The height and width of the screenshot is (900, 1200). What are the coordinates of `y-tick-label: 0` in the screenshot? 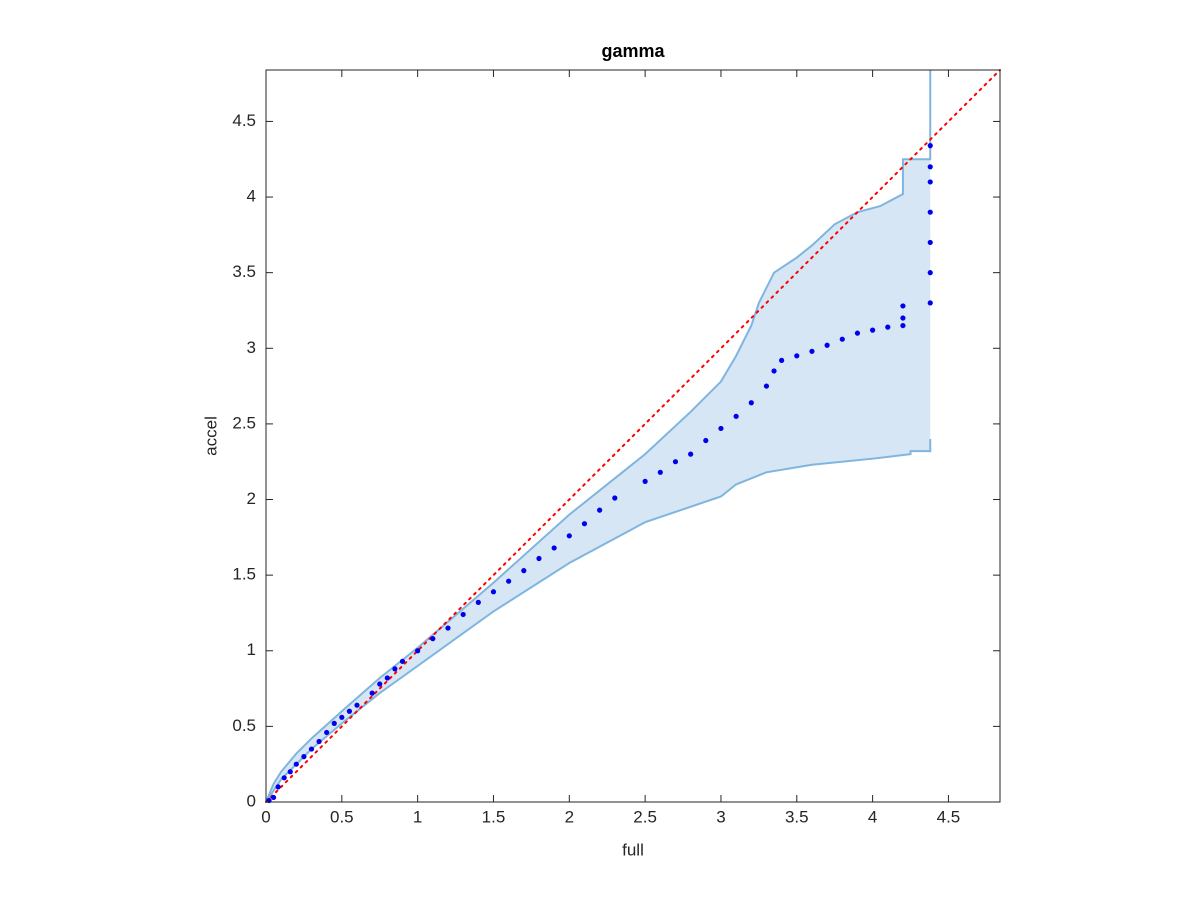 It's located at (251, 800).